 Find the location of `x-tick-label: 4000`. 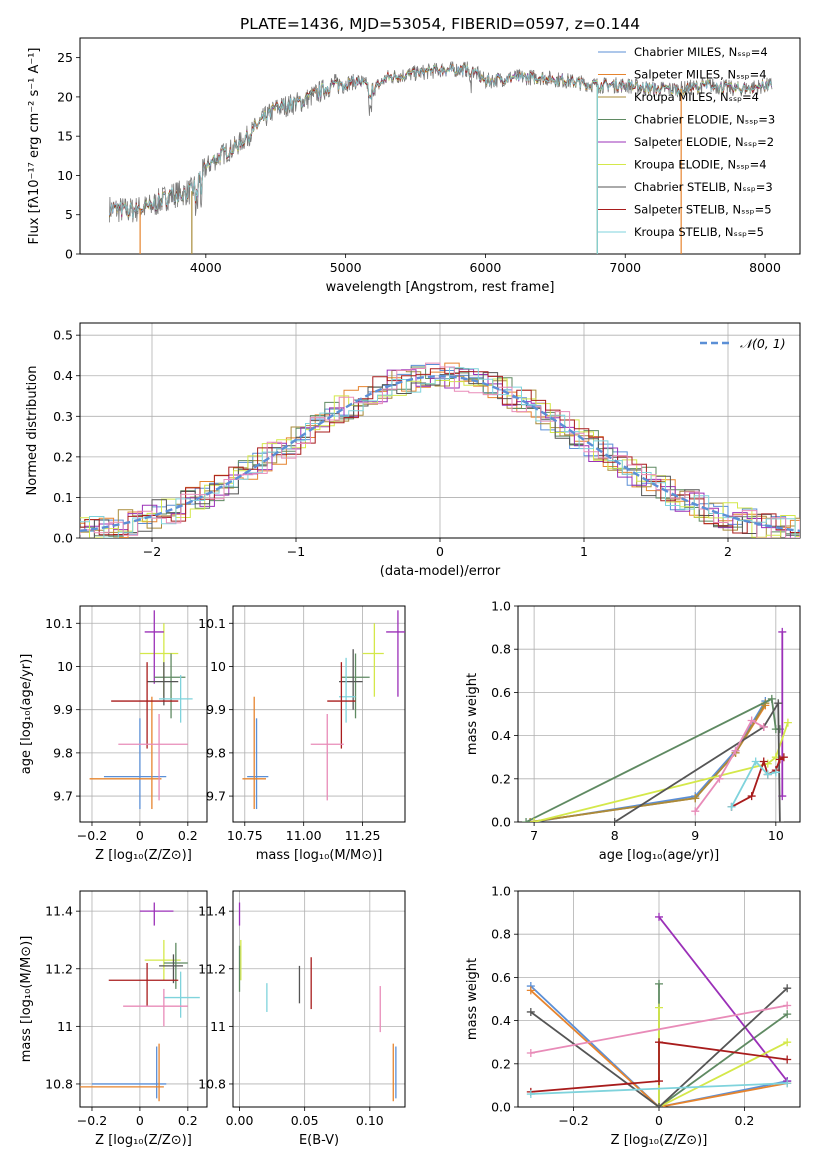

x-tick-label: 4000 is located at coordinates (206, 267).